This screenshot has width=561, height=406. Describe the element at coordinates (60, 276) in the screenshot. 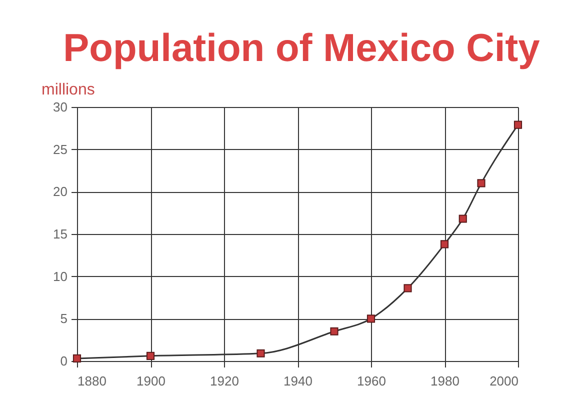

I see `y-tick-label: 10` at that location.